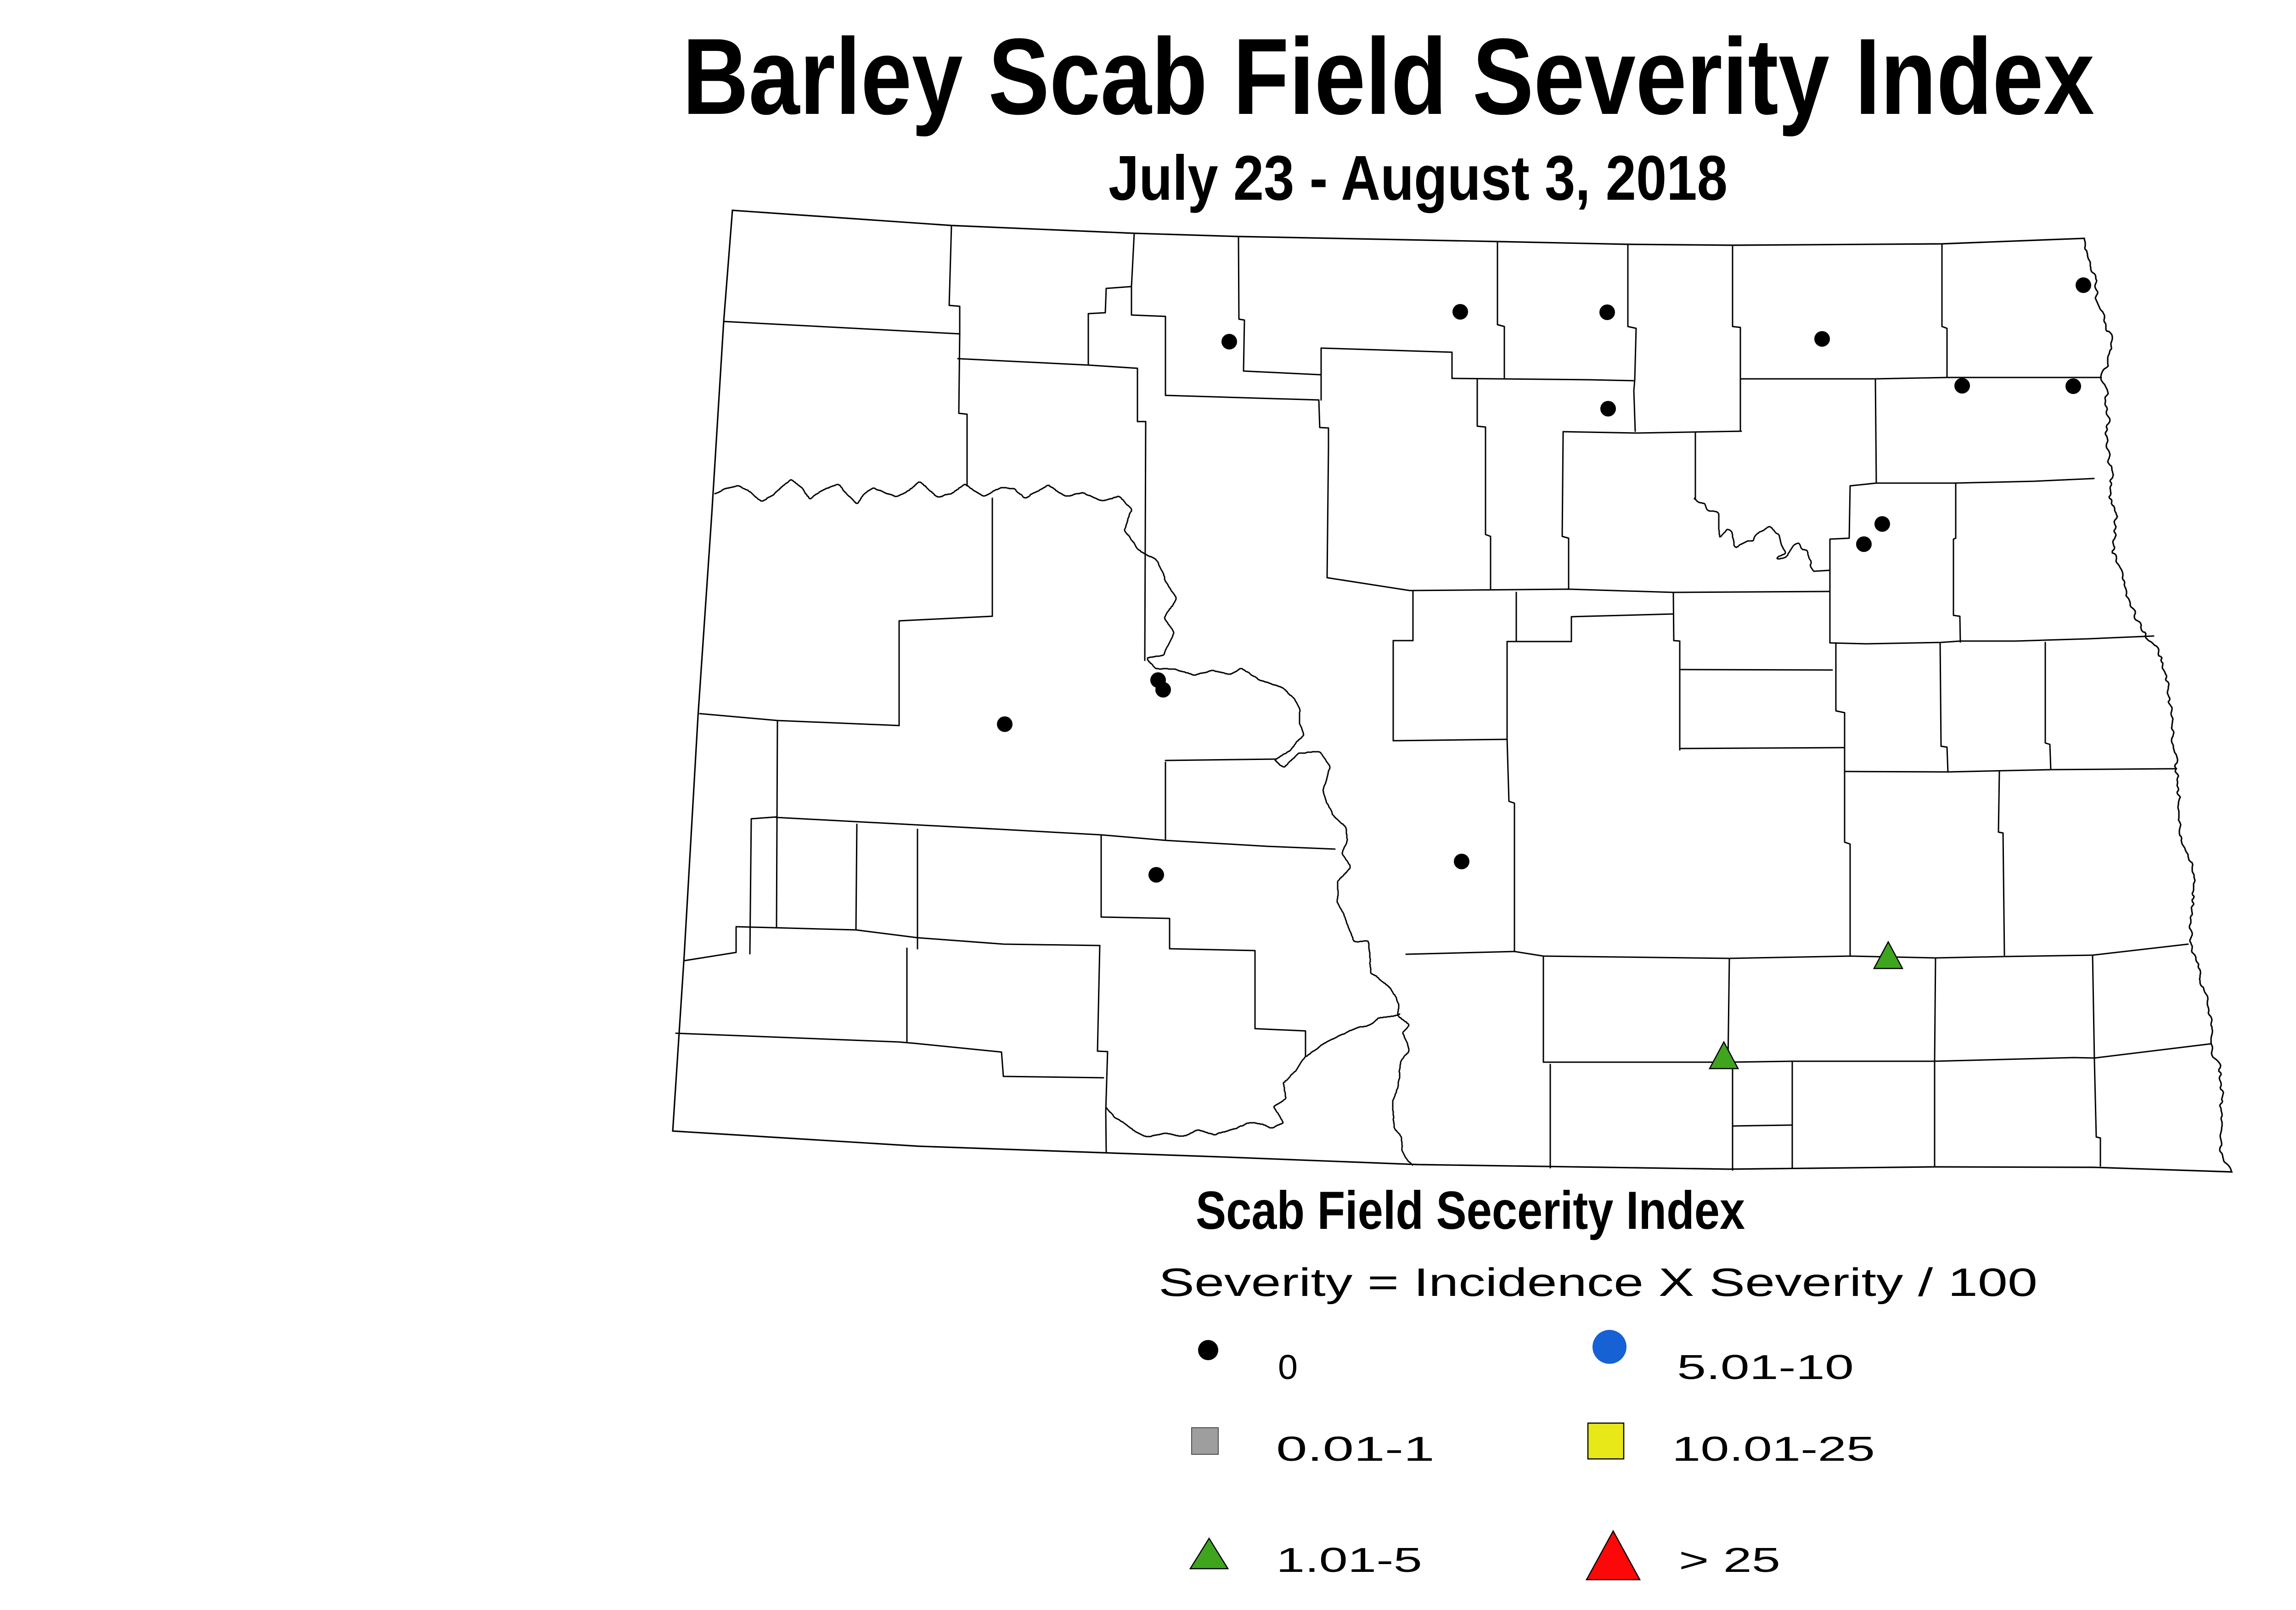  What do you see at coordinates (1598, 1283) in the screenshot?
I see `svg-text:Severity = Incidence X Severit: Severity = Incidence X Severity / 100` at bounding box center [1598, 1283].